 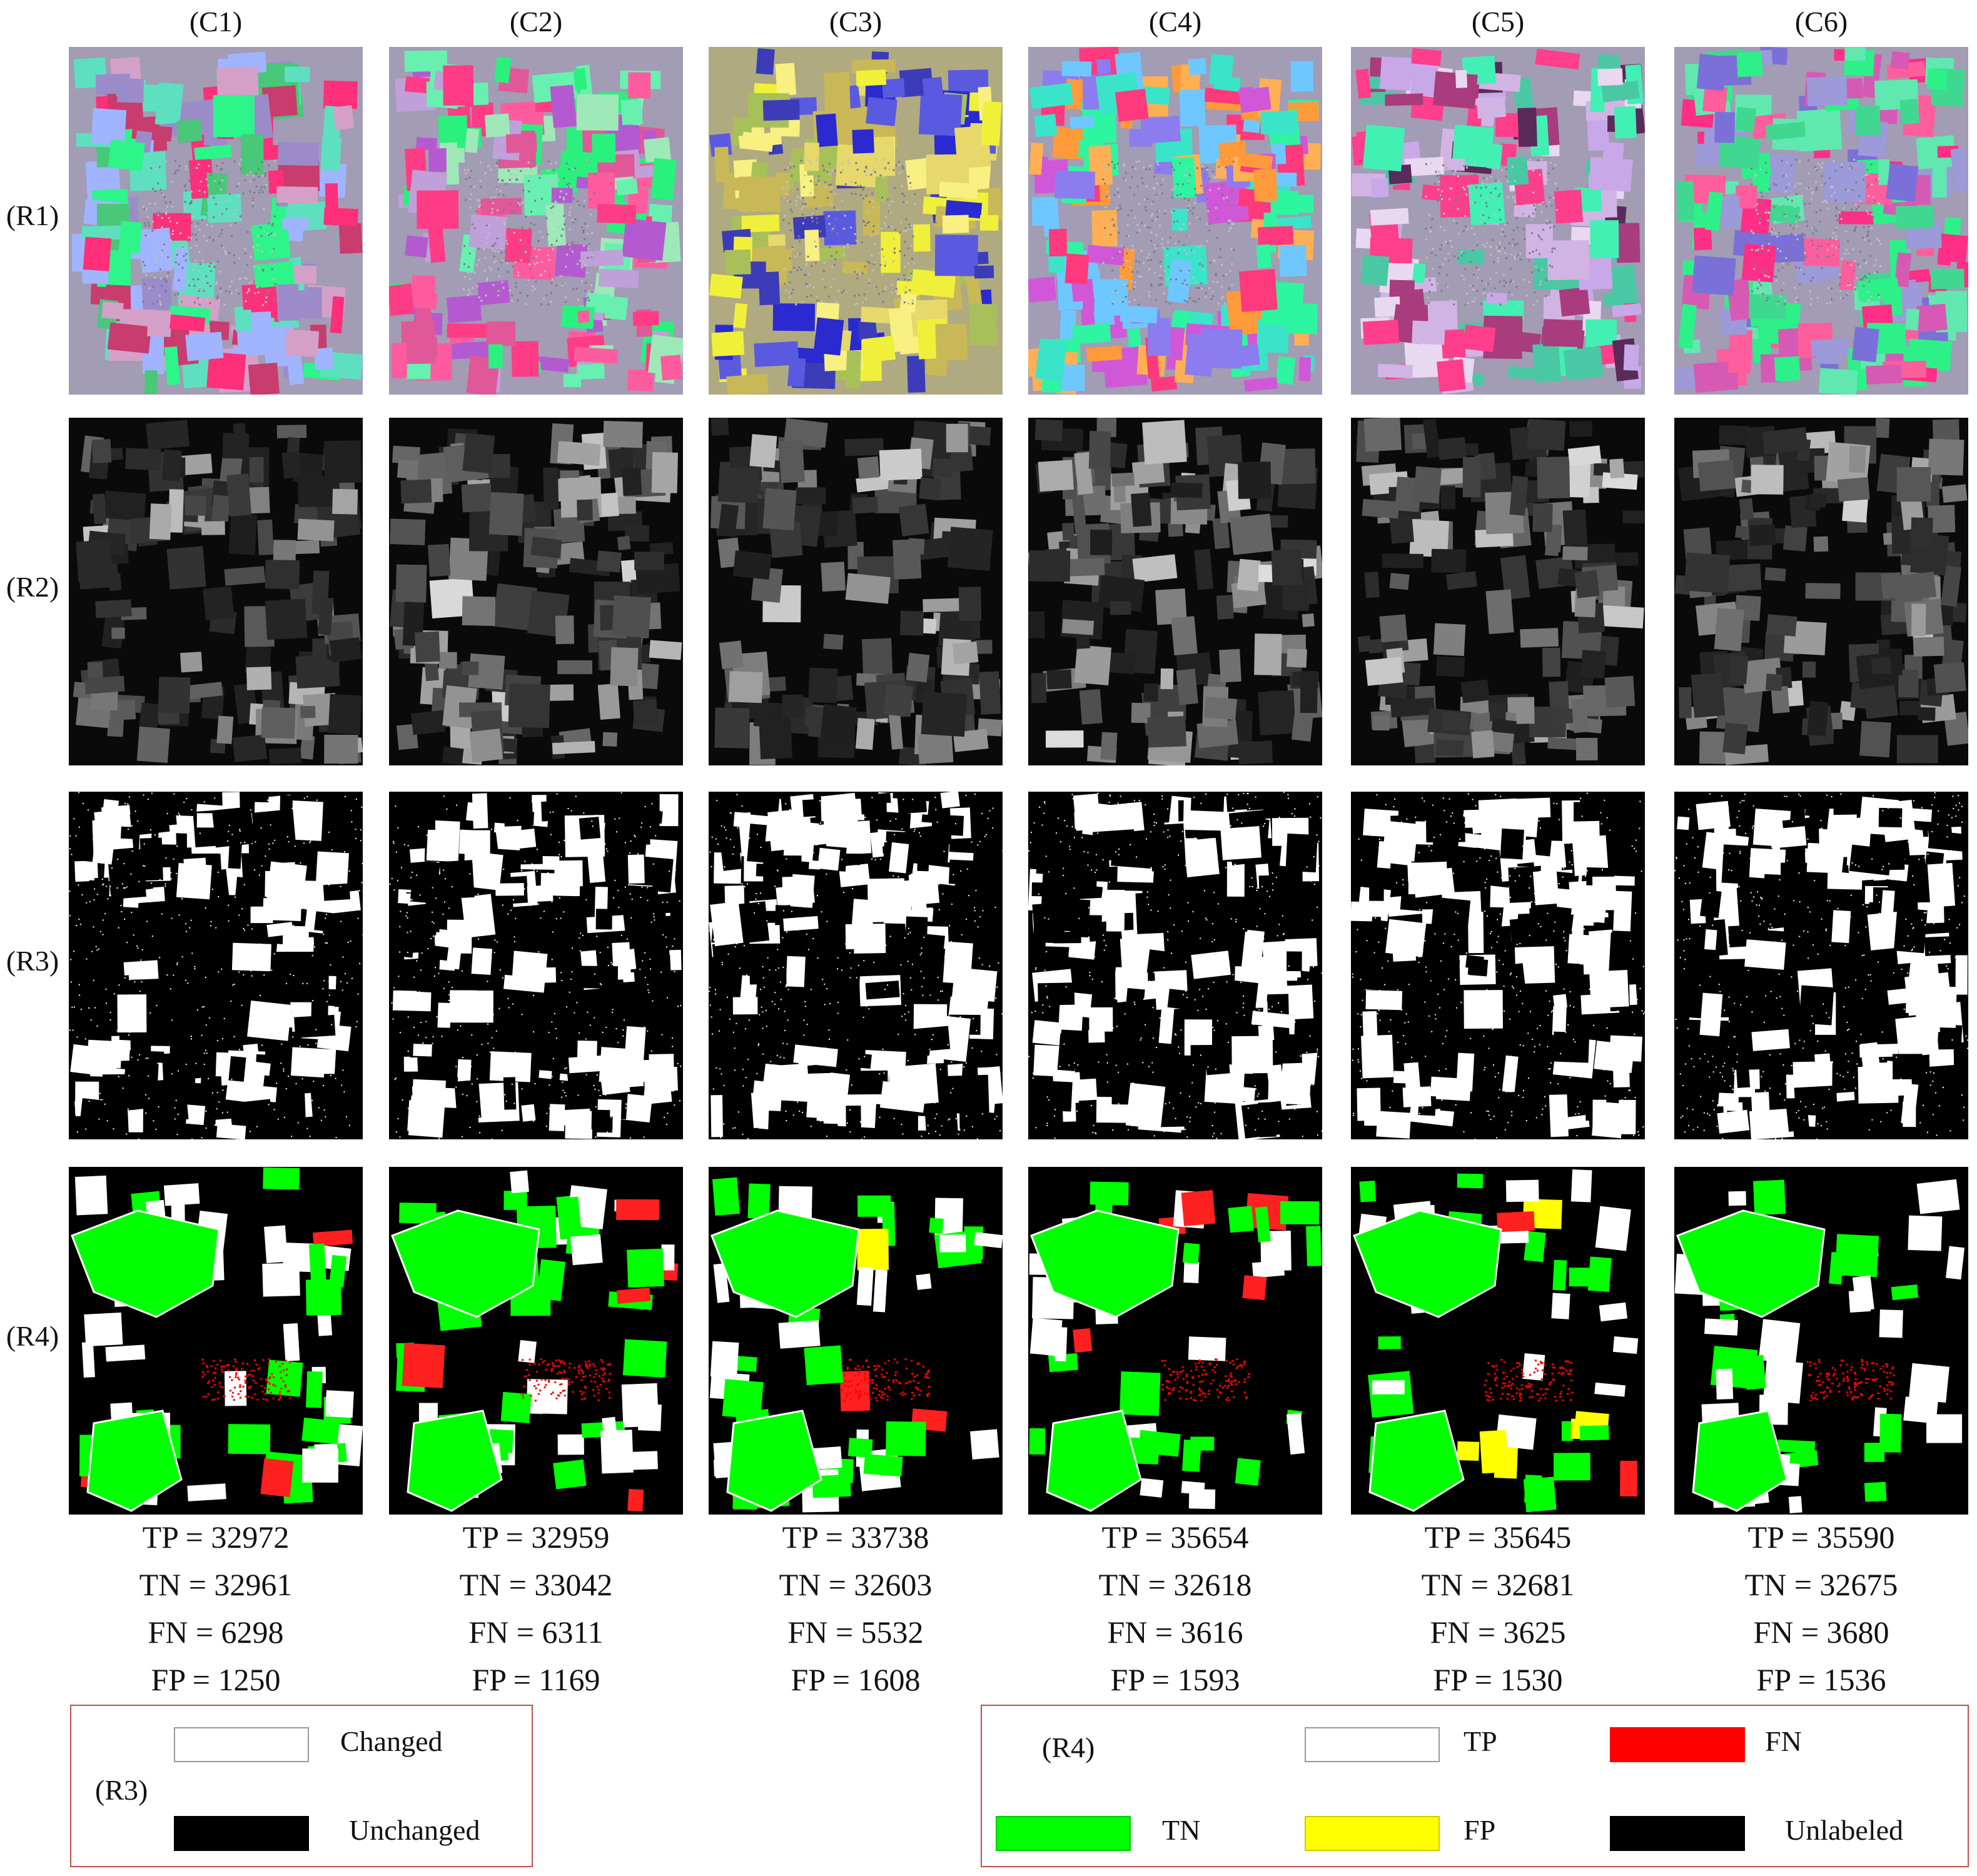 I want to click on legend-r3-title: (R3), so click(x=121, y=1790).